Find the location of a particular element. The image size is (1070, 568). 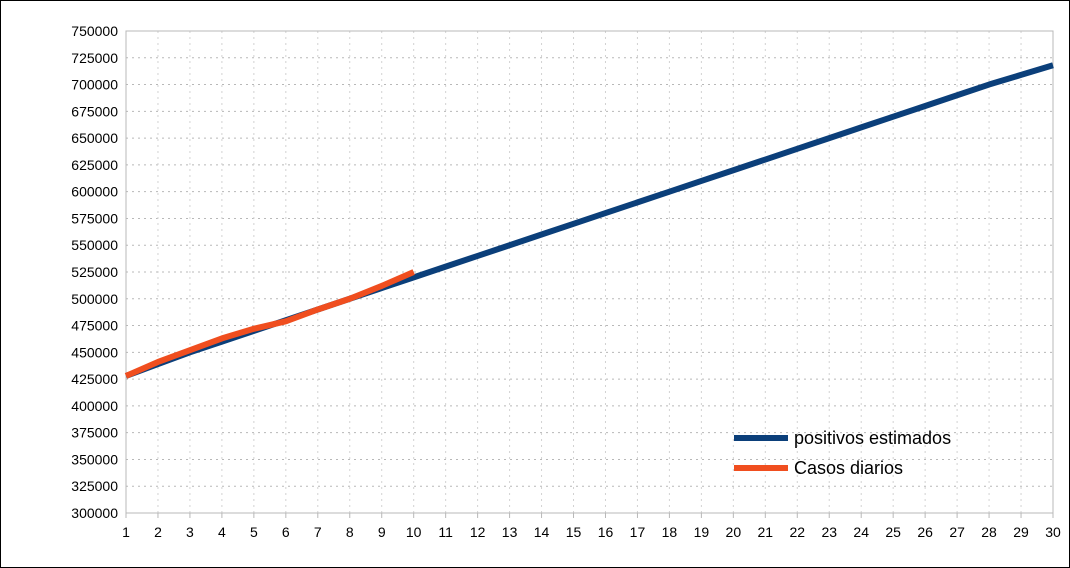

x-tick-label: 15 is located at coordinates (574, 532).